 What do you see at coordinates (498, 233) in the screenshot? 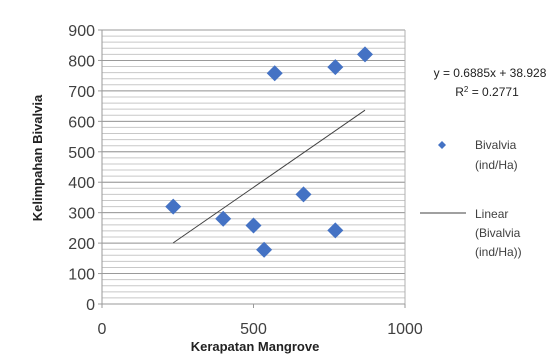
I see `legend-label-linear: (Bivalvia` at bounding box center [498, 233].